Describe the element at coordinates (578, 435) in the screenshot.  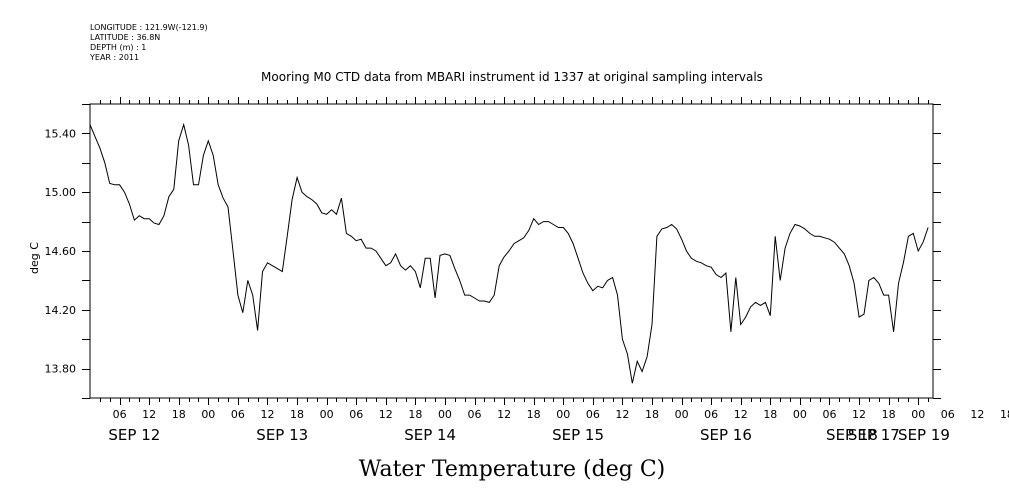
I see `x-day-label: SEP 15` at that location.